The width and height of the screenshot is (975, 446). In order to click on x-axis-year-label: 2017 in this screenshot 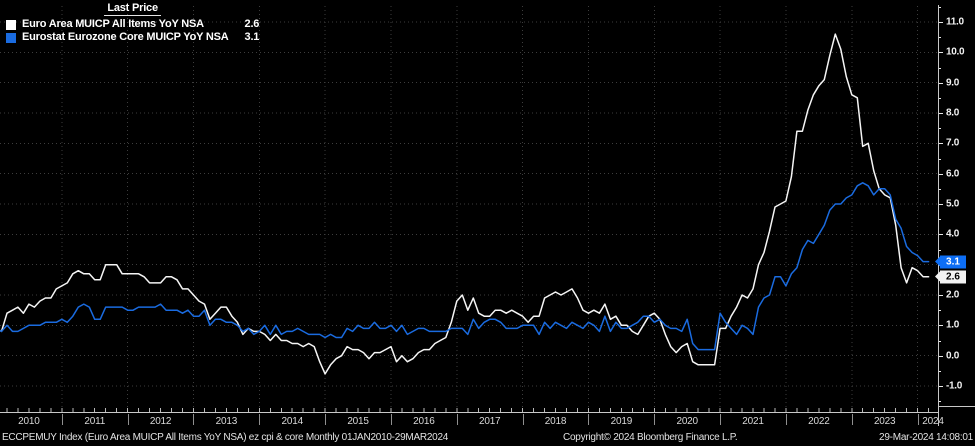, I will do `click(489, 421)`.